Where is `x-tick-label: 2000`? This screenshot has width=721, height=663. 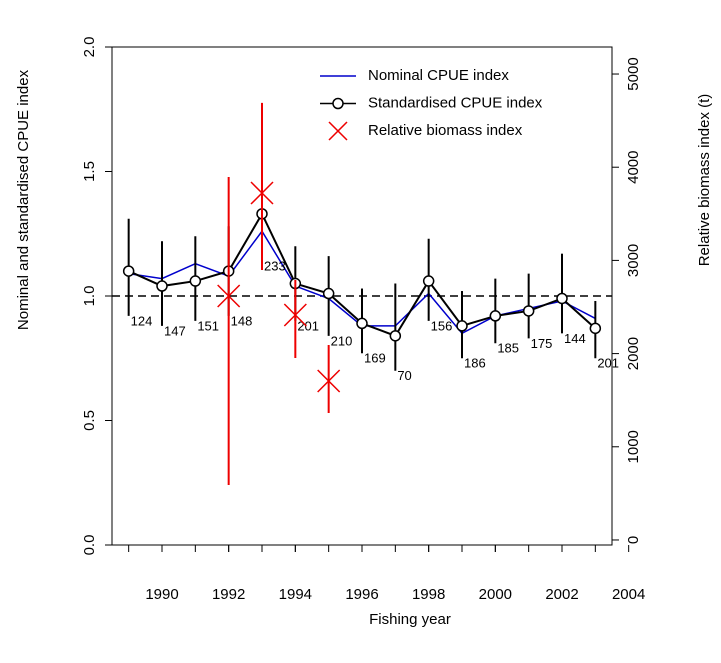 x-tick-label: 2000 is located at coordinates (495, 594).